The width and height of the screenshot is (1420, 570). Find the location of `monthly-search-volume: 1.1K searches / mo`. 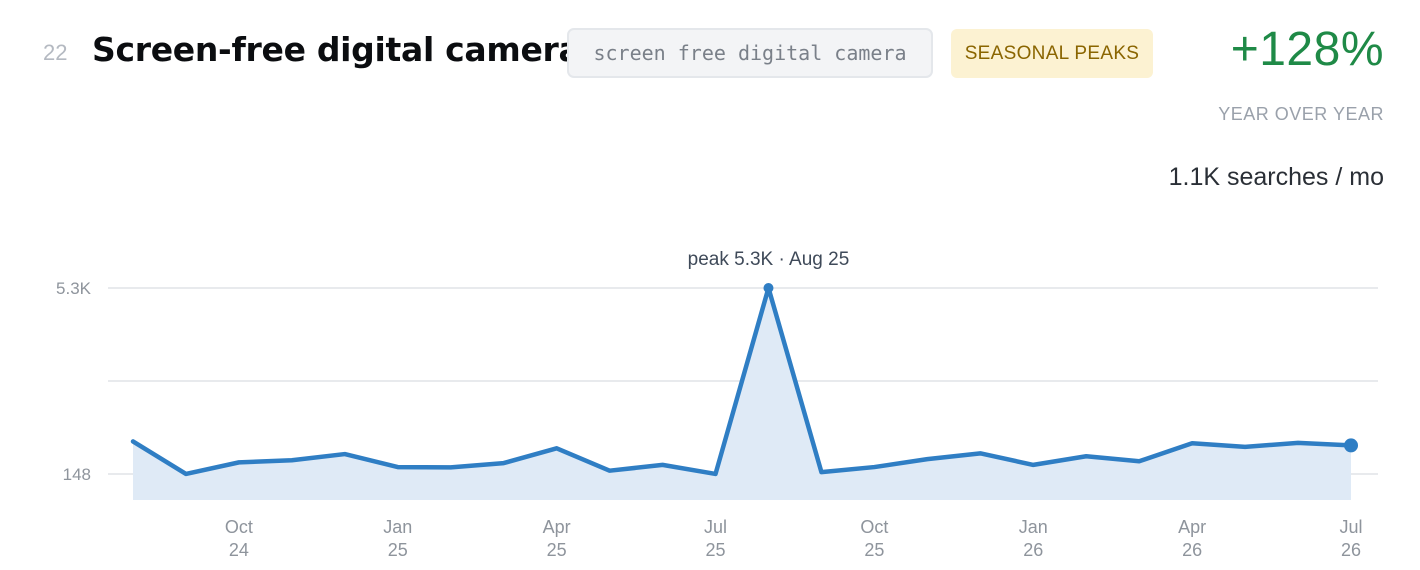

monthly-search-volume: 1.1K searches / mo is located at coordinates (1276, 177).